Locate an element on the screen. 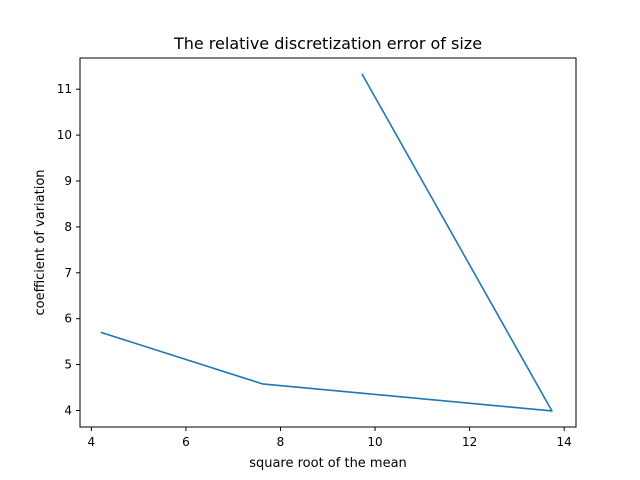 The width and height of the screenshot is (640, 480). x-axis-label: square root of the mean is located at coordinates (328, 463).